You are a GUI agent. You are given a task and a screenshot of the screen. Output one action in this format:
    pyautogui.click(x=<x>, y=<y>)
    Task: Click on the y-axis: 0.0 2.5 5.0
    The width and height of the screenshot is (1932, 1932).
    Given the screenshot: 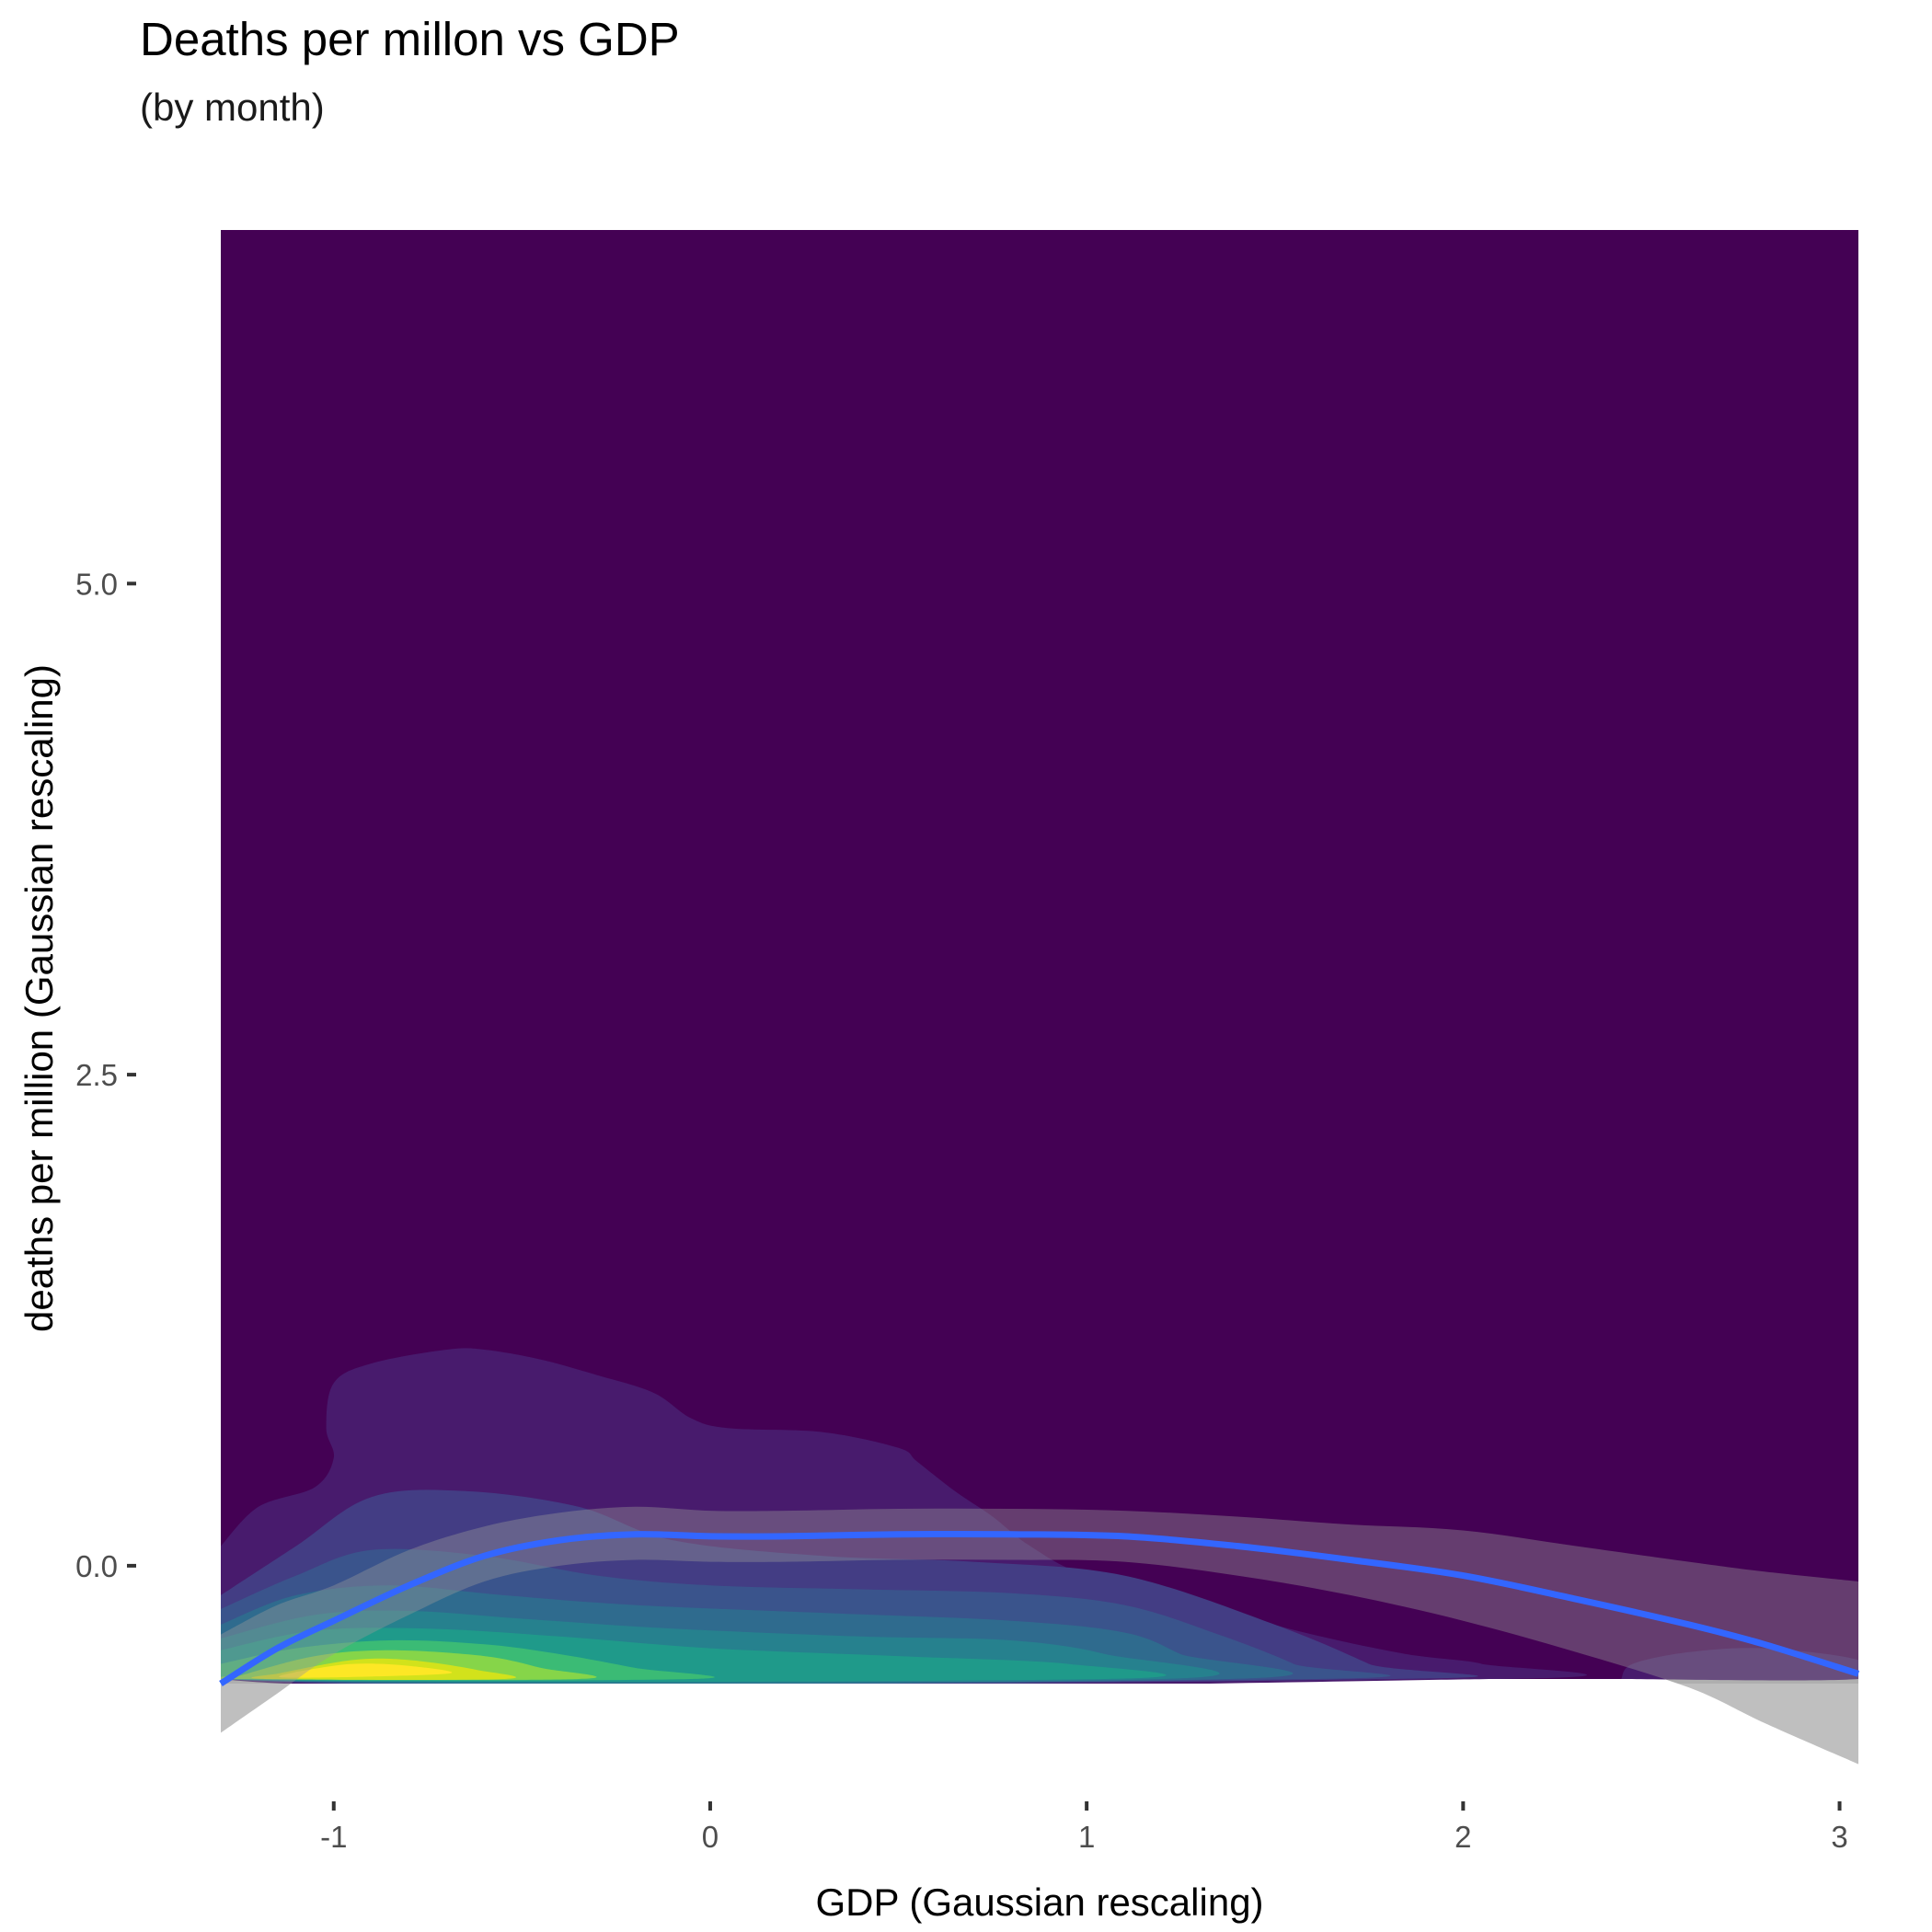 What is the action you would take?
    pyautogui.click(x=105, y=1075)
    